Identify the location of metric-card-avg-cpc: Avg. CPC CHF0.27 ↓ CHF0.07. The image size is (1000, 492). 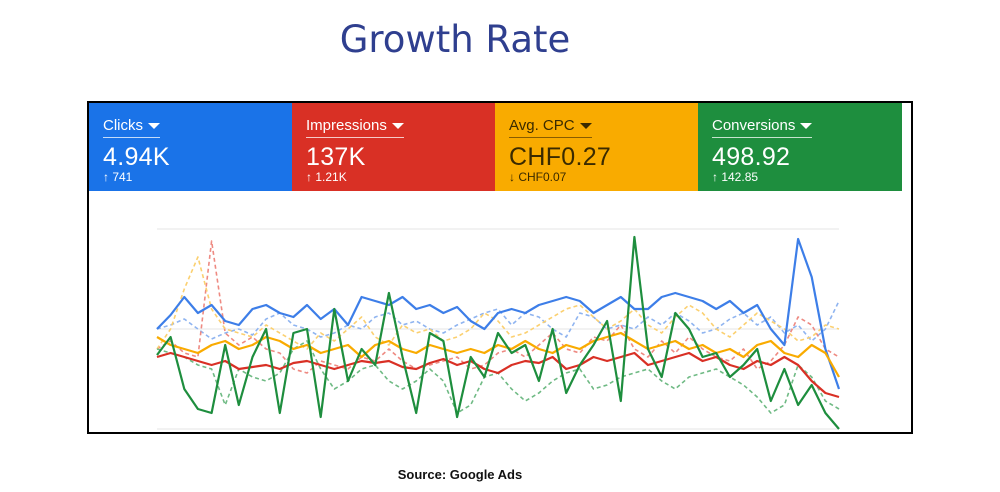
(596, 147).